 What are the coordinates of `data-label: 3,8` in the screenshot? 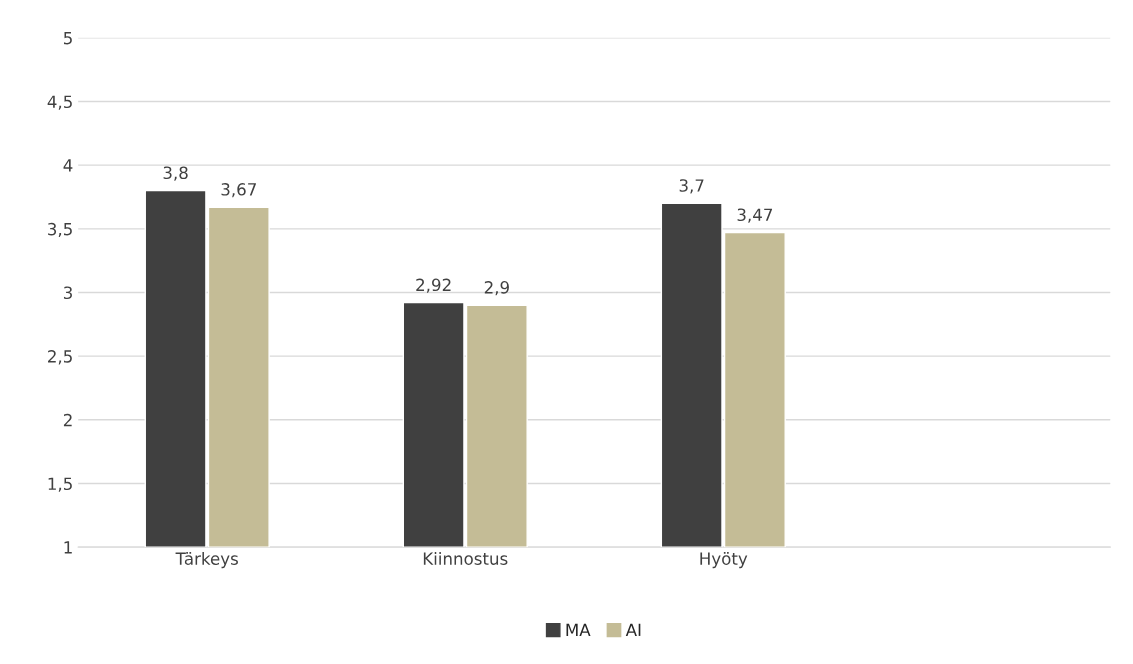 It's located at (175, 173).